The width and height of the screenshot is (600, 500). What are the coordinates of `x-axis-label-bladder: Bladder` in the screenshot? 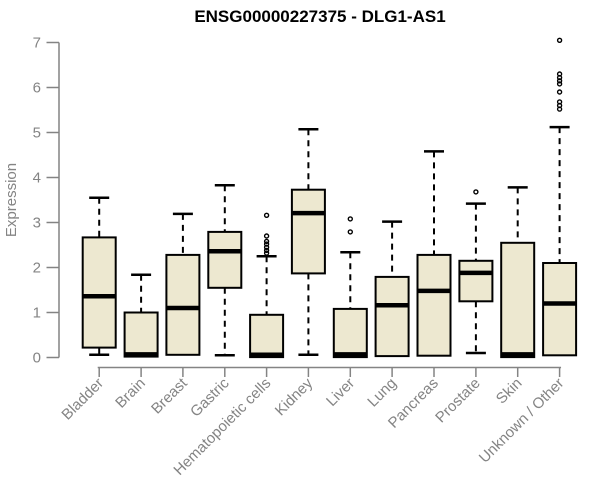 It's located at (82, 399).